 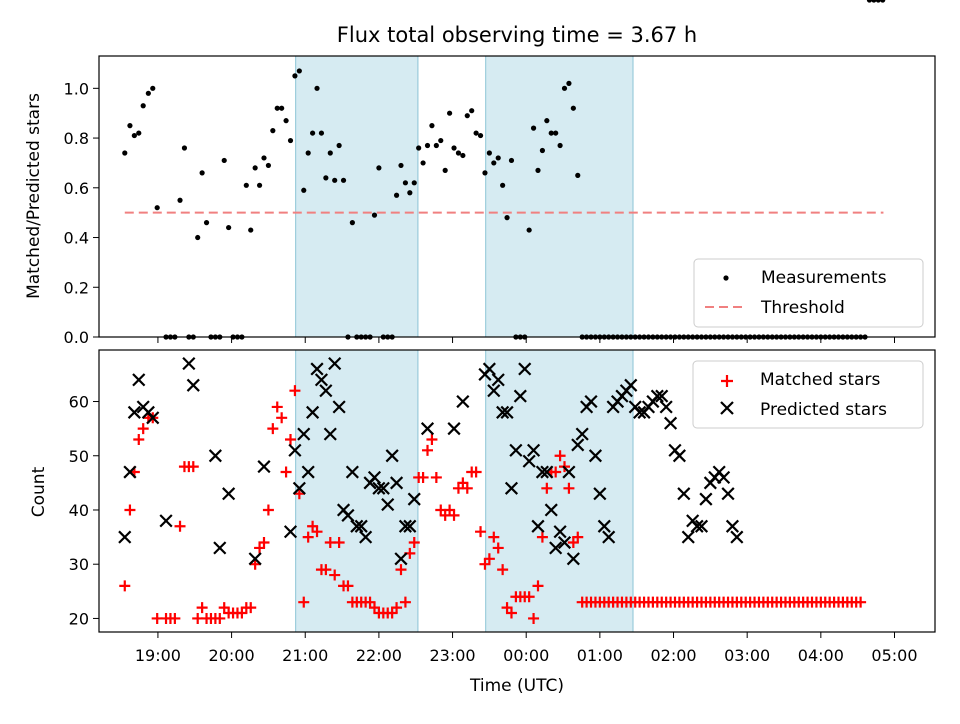 What do you see at coordinates (802, 308) in the screenshot?
I see `legend-threshold-label: Threshold` at bounding box center [802, 308].